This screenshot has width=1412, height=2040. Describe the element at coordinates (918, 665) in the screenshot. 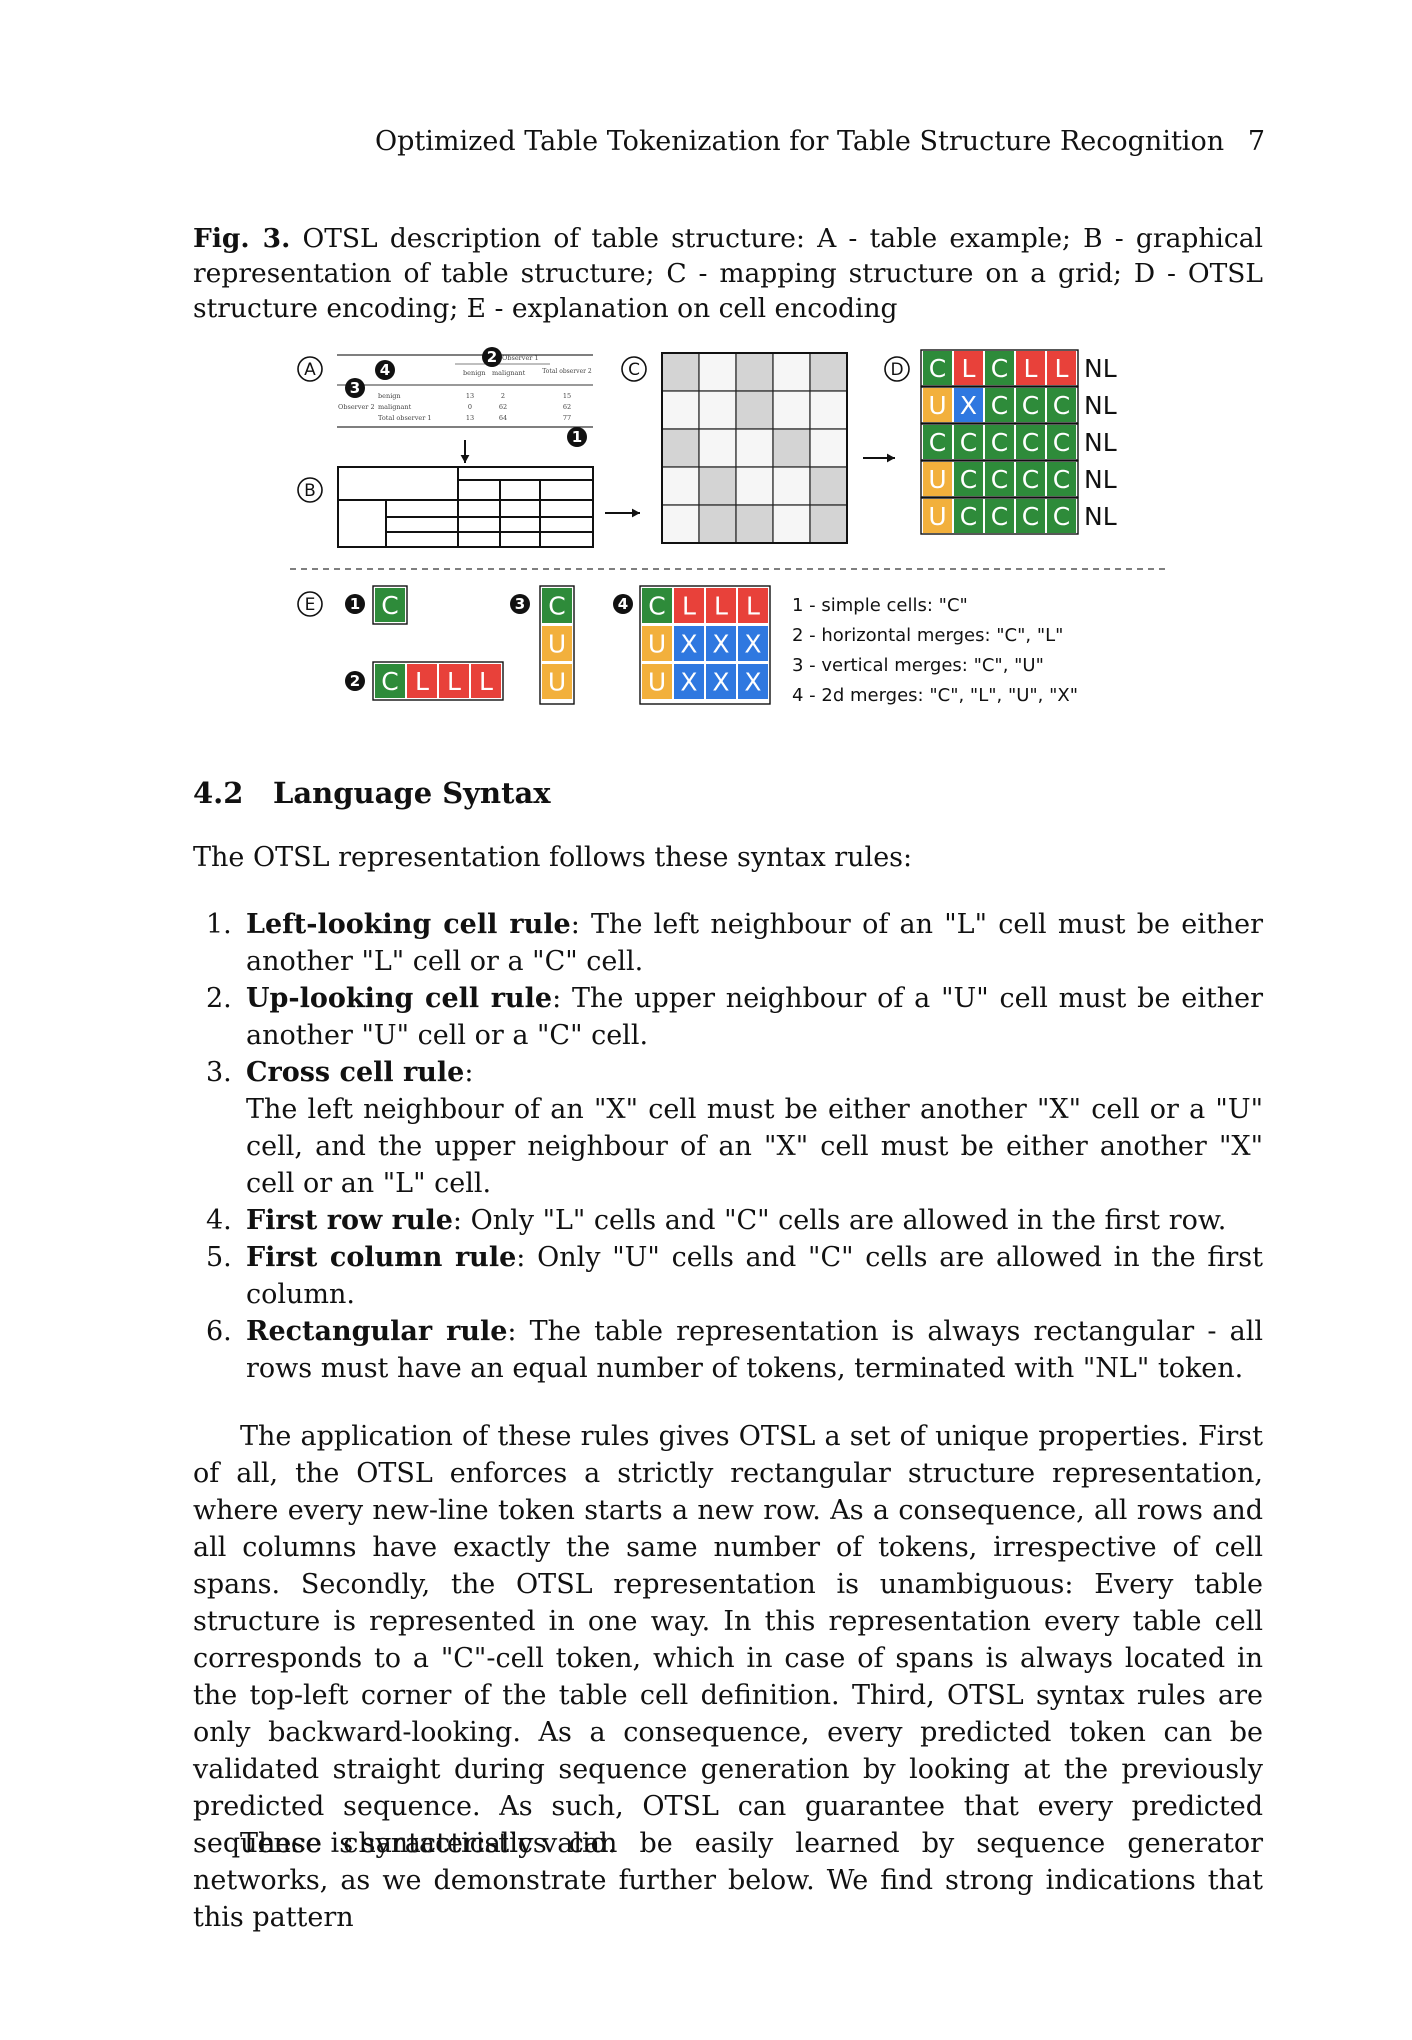

I see `legend-entry: 3 - vertical merges: "C", "U"` at that location.